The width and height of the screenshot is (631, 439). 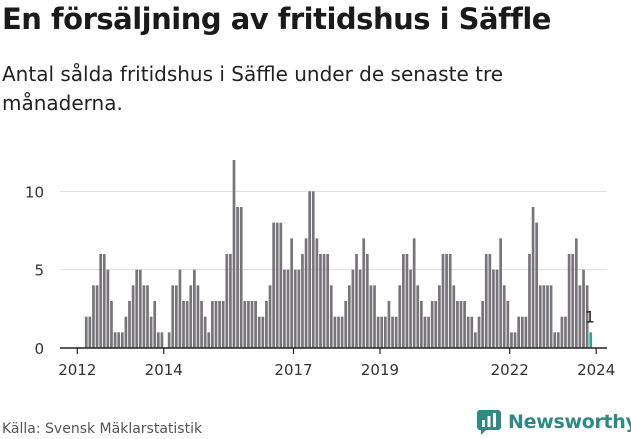 What do you see at coordinates (39, 271) in the screenshot?
I see `y-tick-label: 5` at bounding box center [39, 271].